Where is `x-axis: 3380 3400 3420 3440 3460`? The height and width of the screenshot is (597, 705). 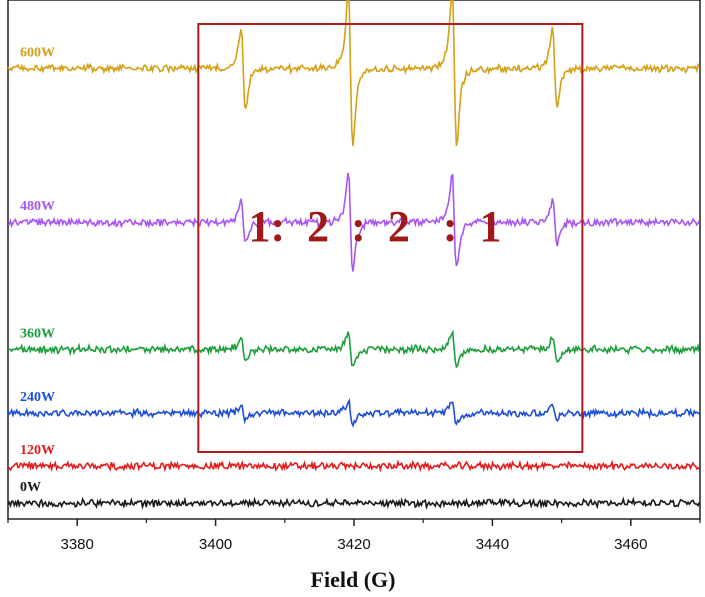
x-axis: 3380 3400 3420 3440 3460 is located at coordinates (354, 536).